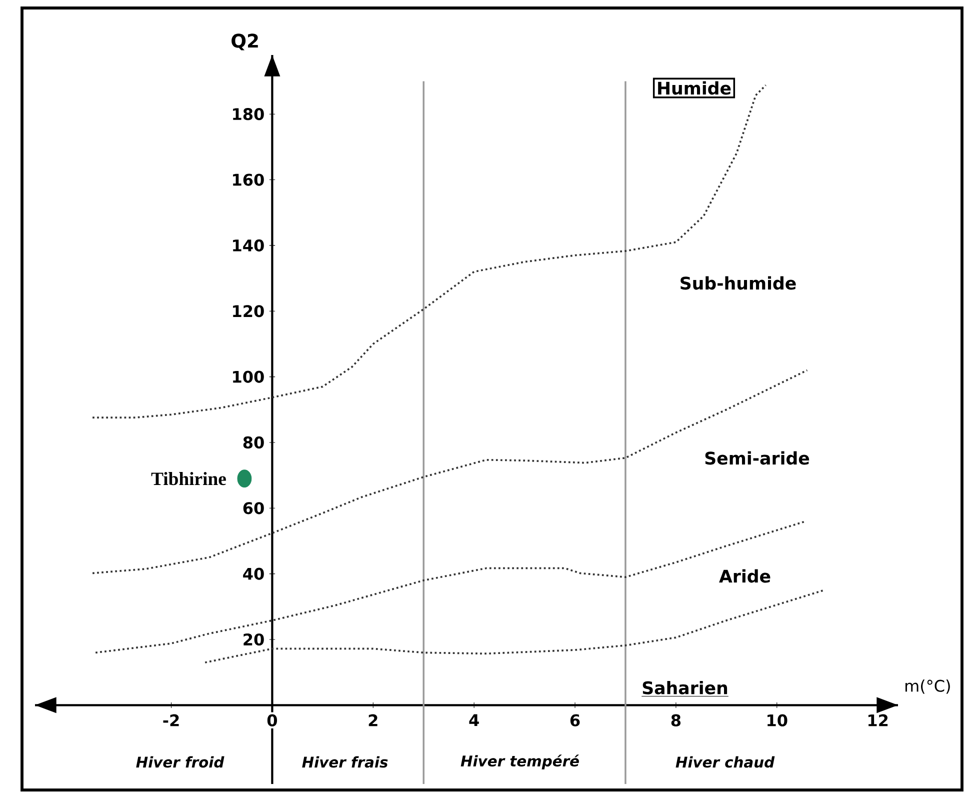 Image resolution: width=968 pixels, height=796 pixels. I want to click on annotation: Hiver frais, so click(345, 762).